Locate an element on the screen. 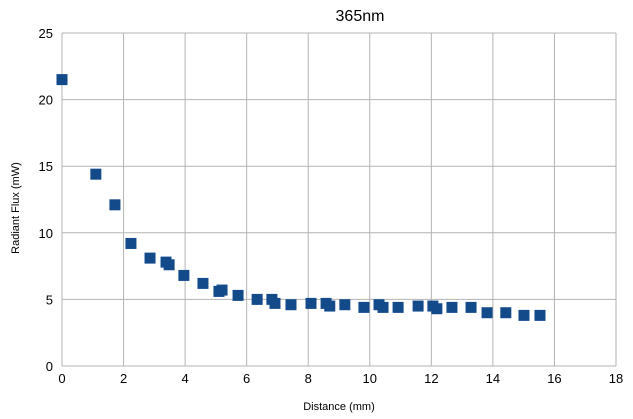  x-axis-label: Distance (mm) is located at coordinates (339, 407).